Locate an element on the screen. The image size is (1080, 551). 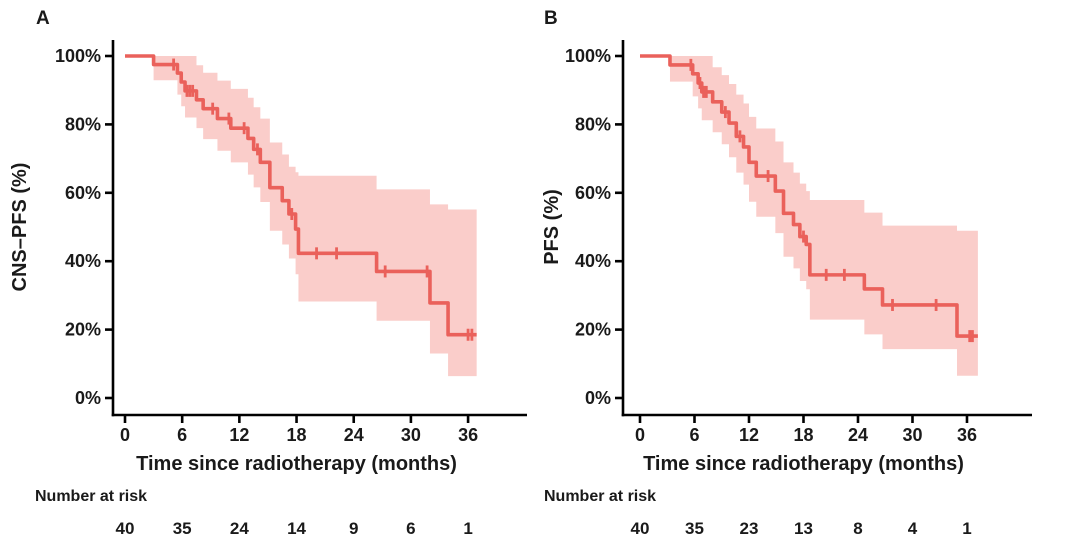
risk-count: 4 is located at coordinates (913, 528).